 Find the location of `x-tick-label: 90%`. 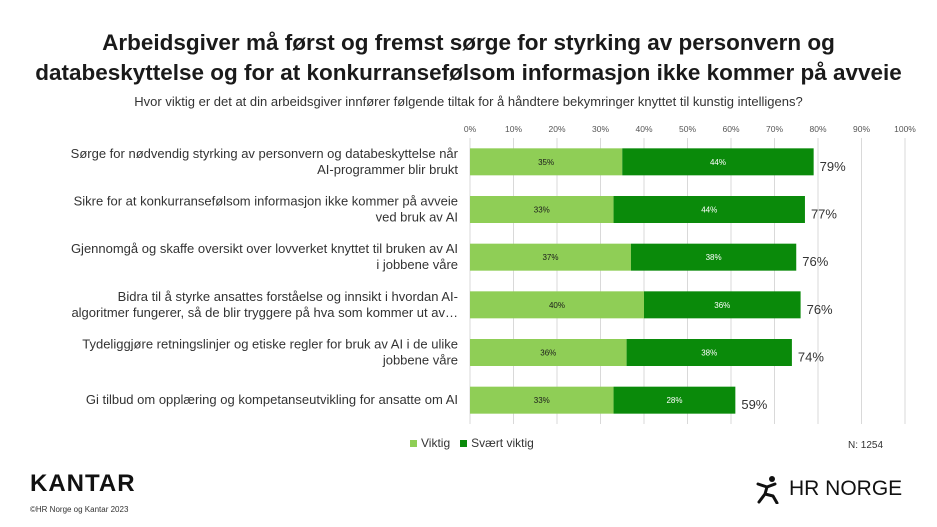

x-tick-label: 90% is located at coordinates (861, 129).